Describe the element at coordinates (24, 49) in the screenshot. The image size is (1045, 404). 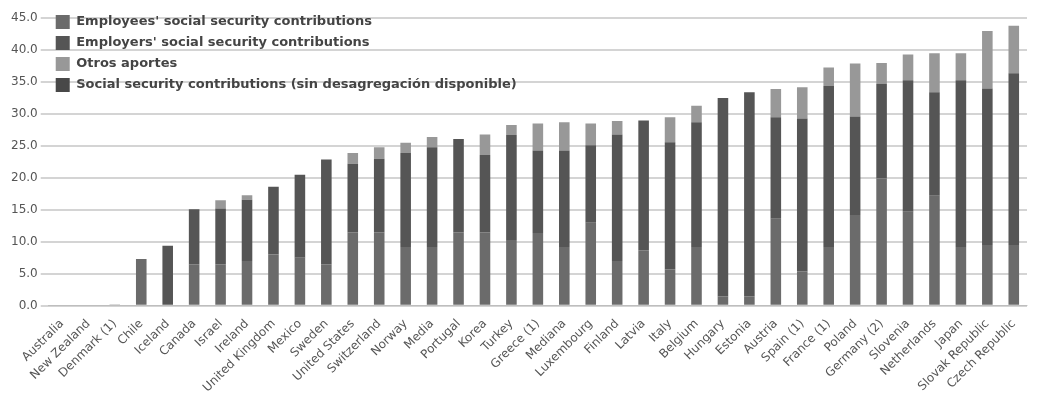
I see `y-tick-label: 40.0` at that location.